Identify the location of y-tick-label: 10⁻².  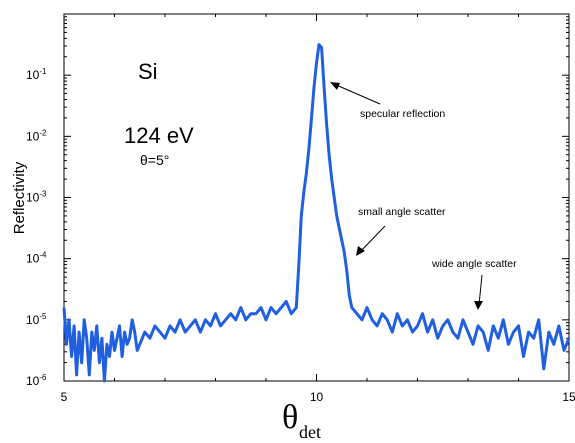
(36, 135).